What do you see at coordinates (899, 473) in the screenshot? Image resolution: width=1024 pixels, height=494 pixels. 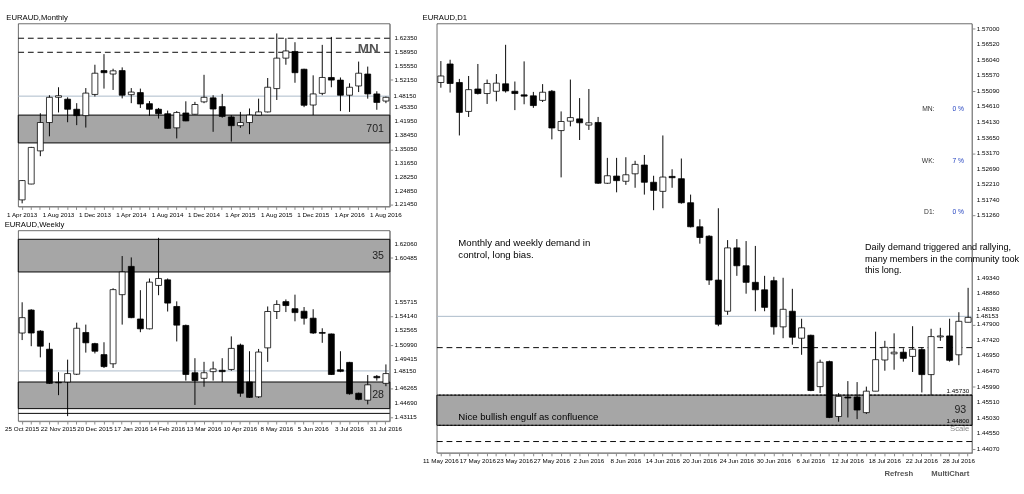 I see `text: Refresh` at bounding box center [899, 473].